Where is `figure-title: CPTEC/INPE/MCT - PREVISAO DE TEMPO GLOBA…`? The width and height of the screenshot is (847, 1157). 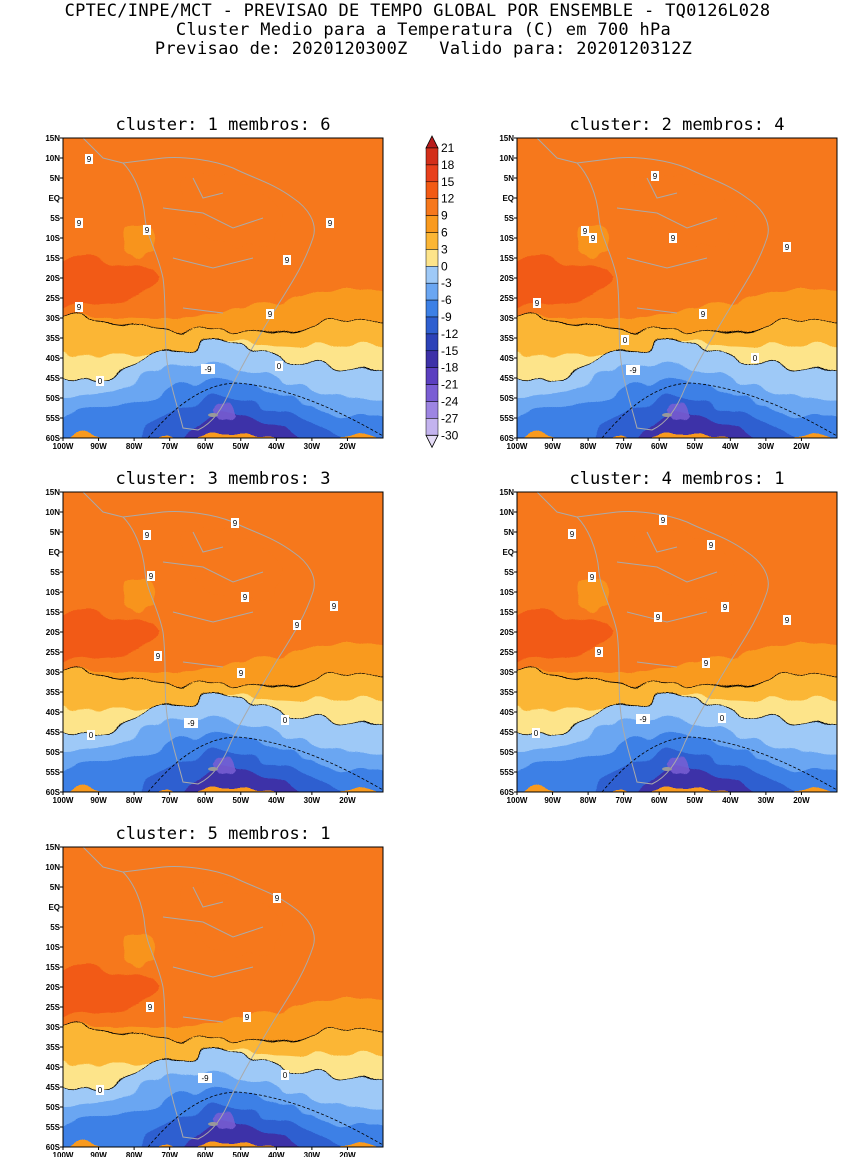 figure-title: CPTEC/INPE/MCT - PREVISAO DE TEMPO GLOBA… is located at coordinates (417, 11).